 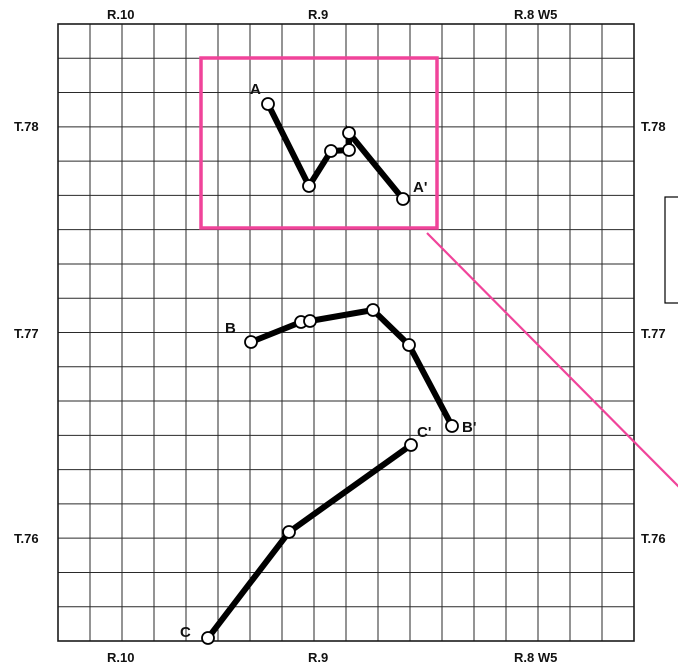 I want to click on range-label-top-r9: R.9, so click(x=318, y=14).